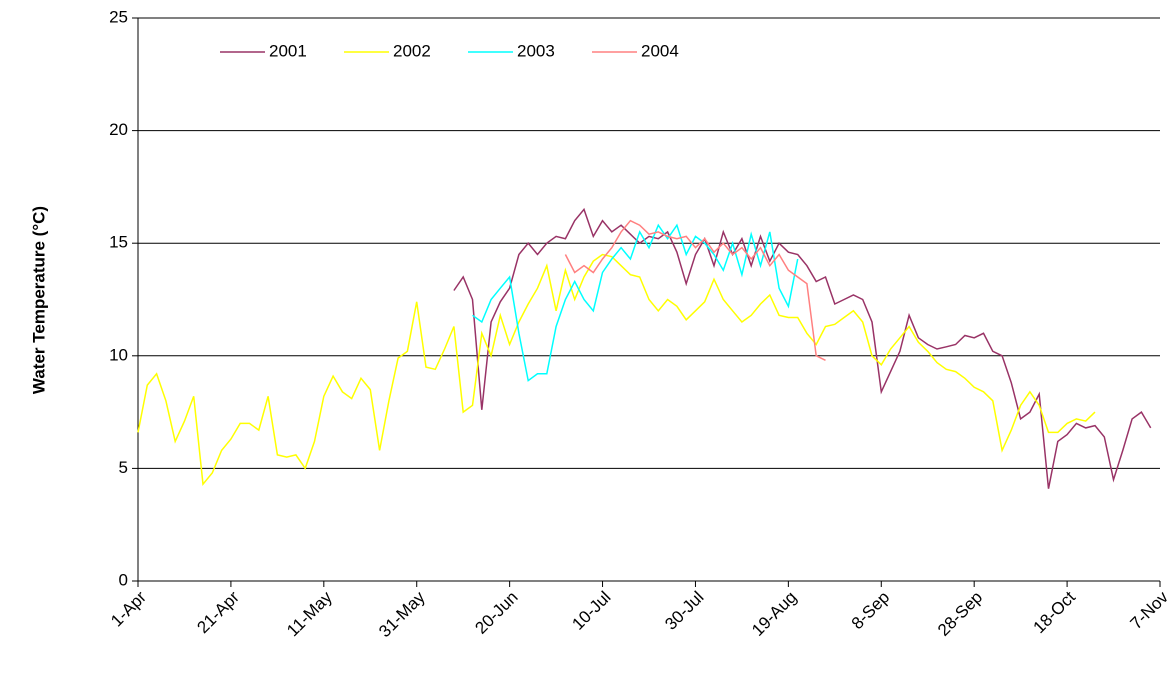 This screenshot has width=1172, height=688. What do you see at coordinates (591, 611) in the screenshot?
I see `x-tick-label: 10-Jul` at bounding box center [591, 611].